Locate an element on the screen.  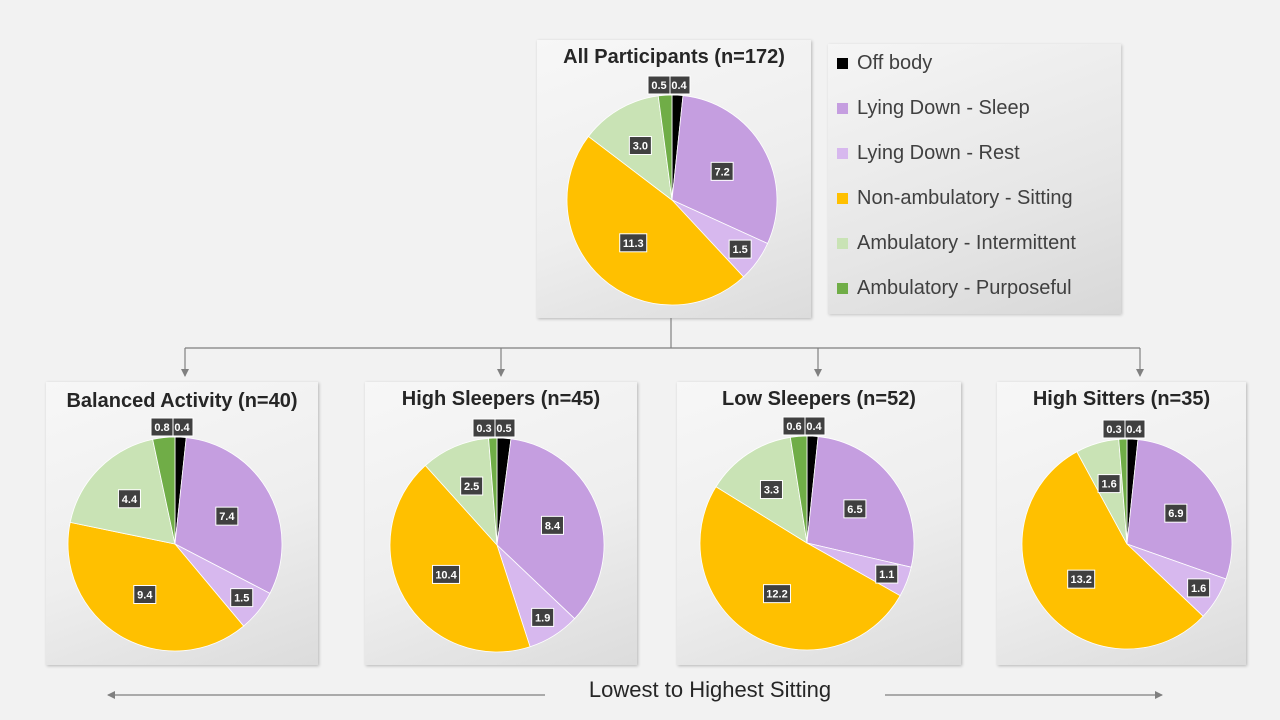
sitting-scale-caption: Lowest to Highest Sitting is located at coordinates (710, 689).